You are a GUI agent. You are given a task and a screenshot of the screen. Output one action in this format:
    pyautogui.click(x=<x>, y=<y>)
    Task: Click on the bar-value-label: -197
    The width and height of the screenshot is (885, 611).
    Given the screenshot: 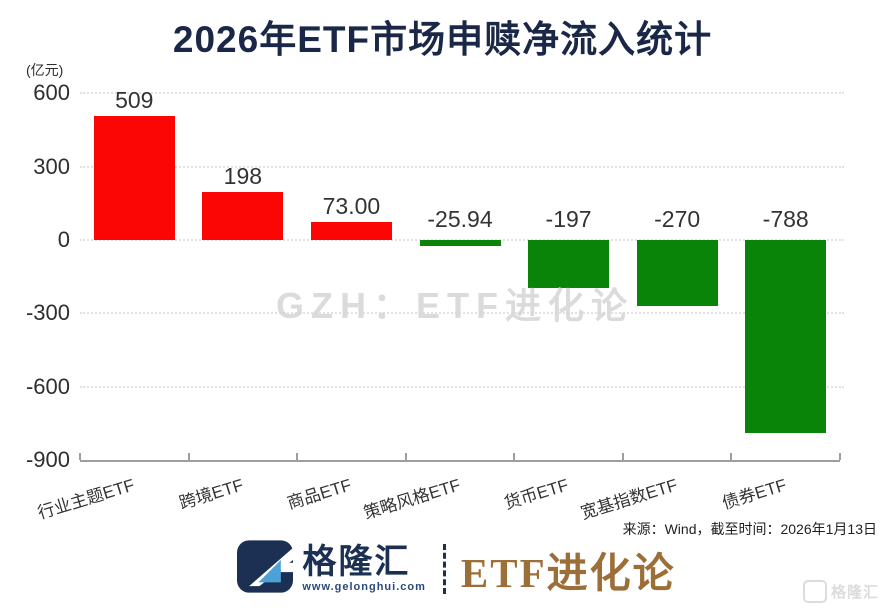 What is the action you would take?
    pyautogui.click(x=568, y=219)
    